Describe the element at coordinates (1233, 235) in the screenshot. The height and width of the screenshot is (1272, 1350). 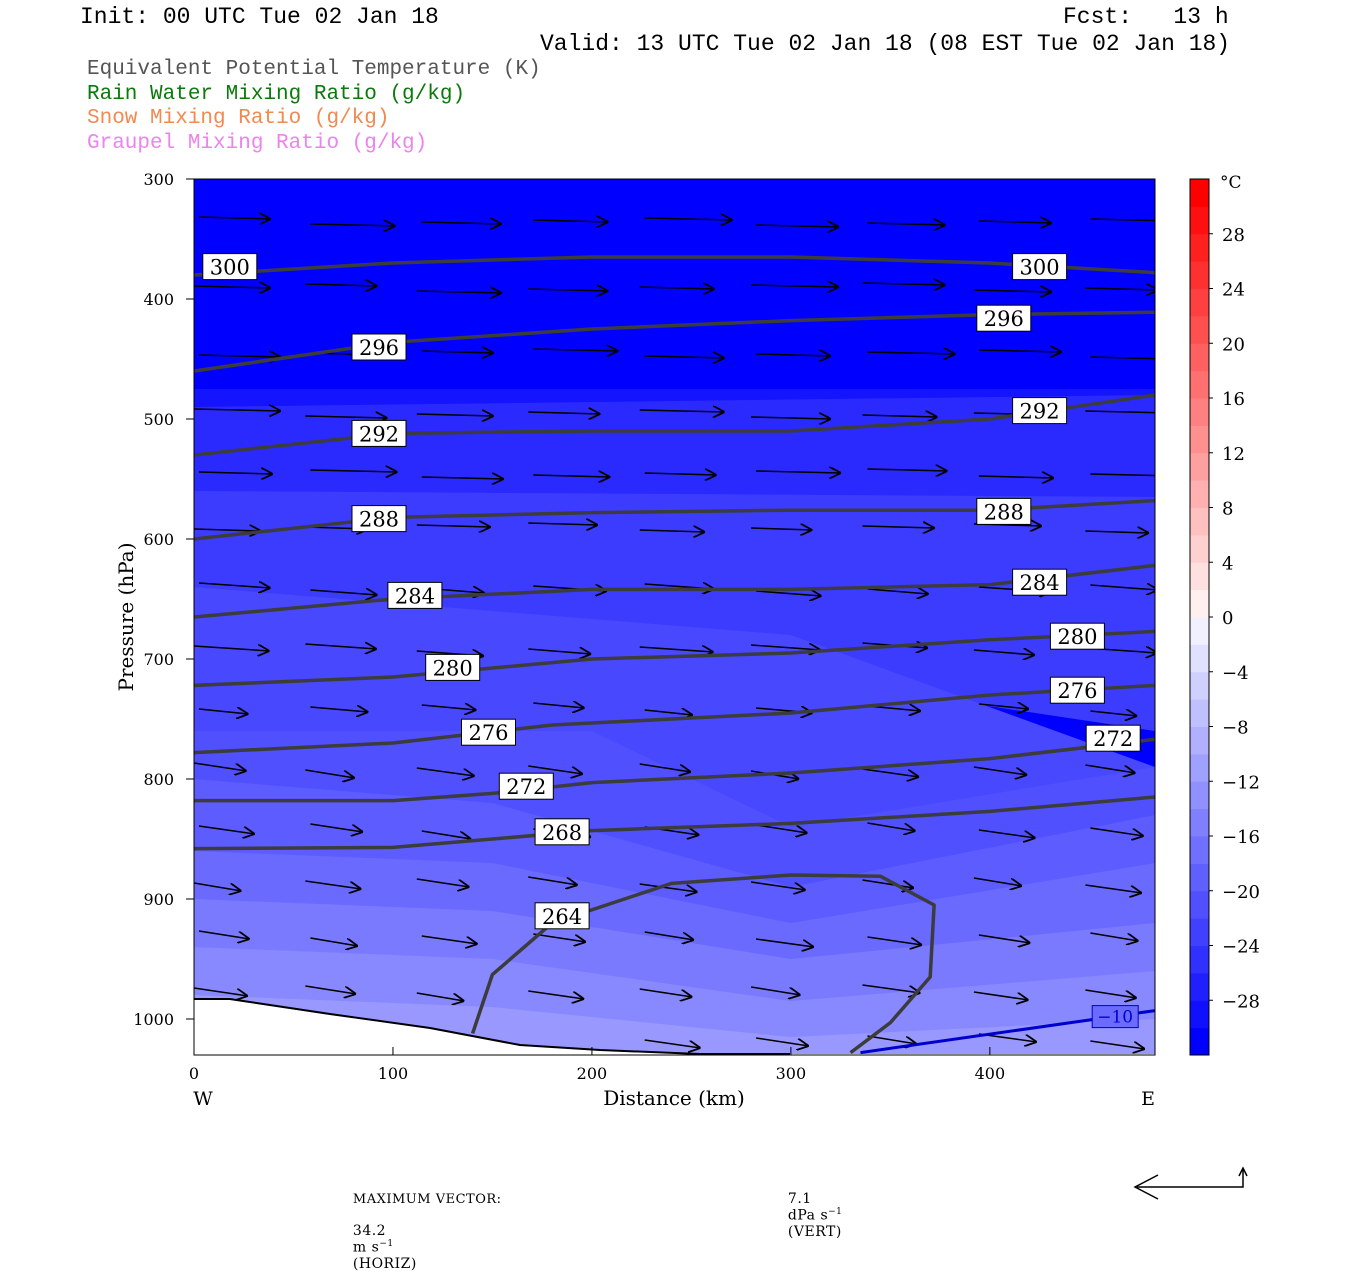
I see `colorbar-tick-label: 28` at that location.